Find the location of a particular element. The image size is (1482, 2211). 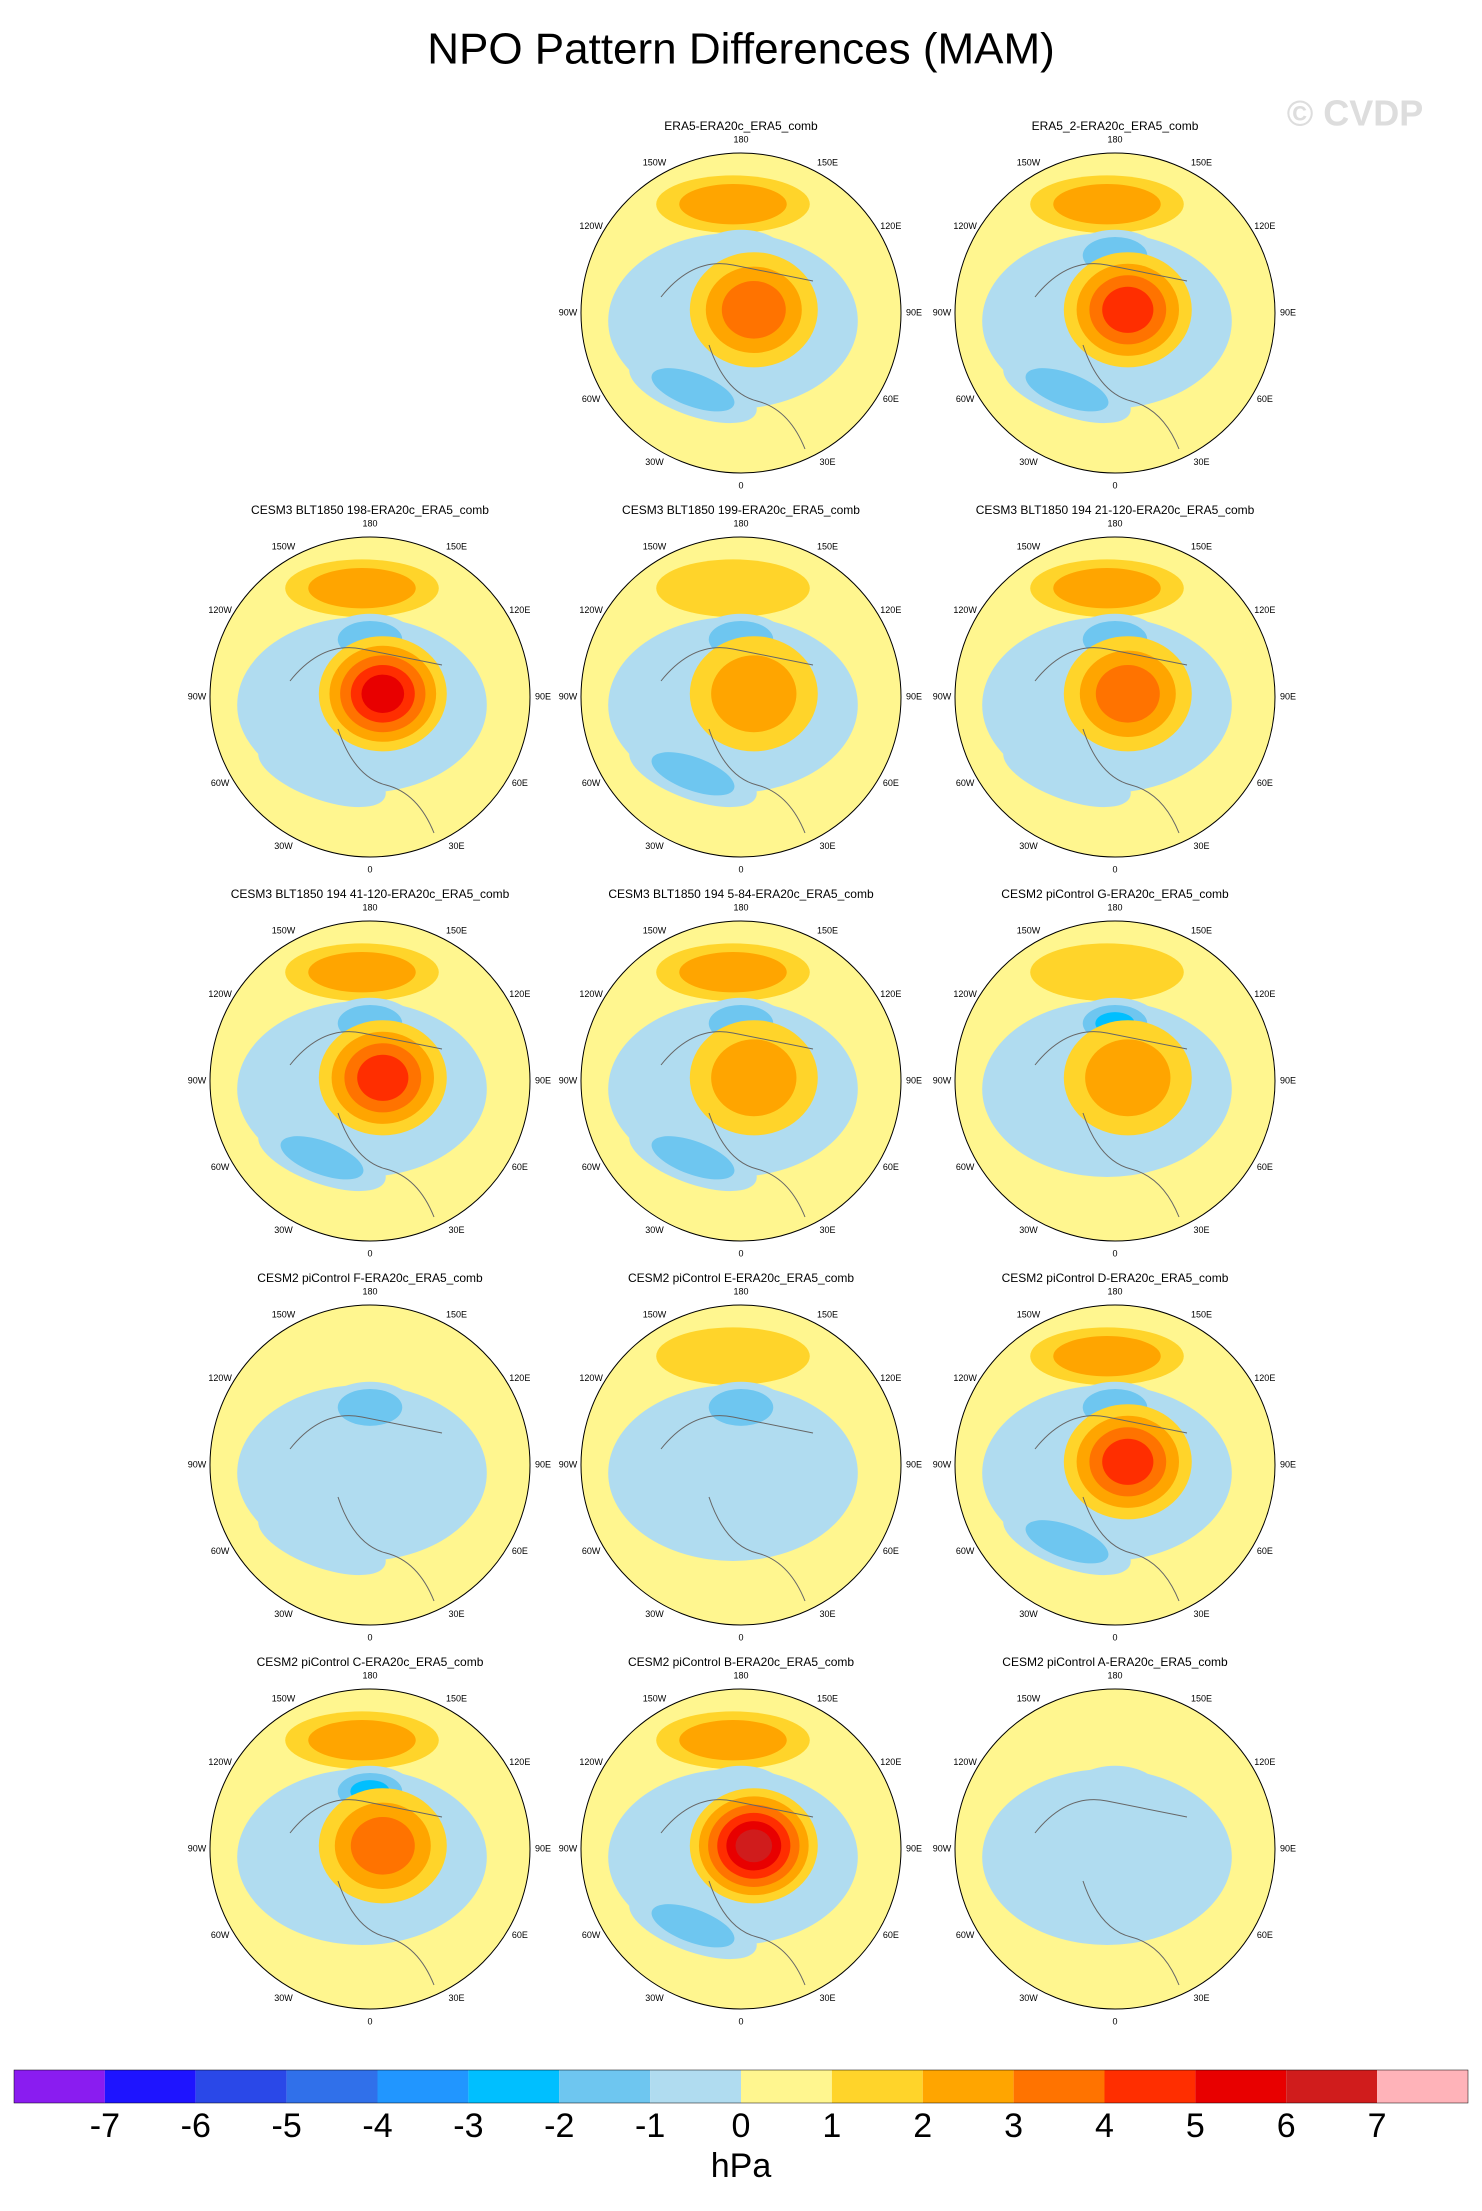

colorbar-frame is located at coordinates (741, 2086).